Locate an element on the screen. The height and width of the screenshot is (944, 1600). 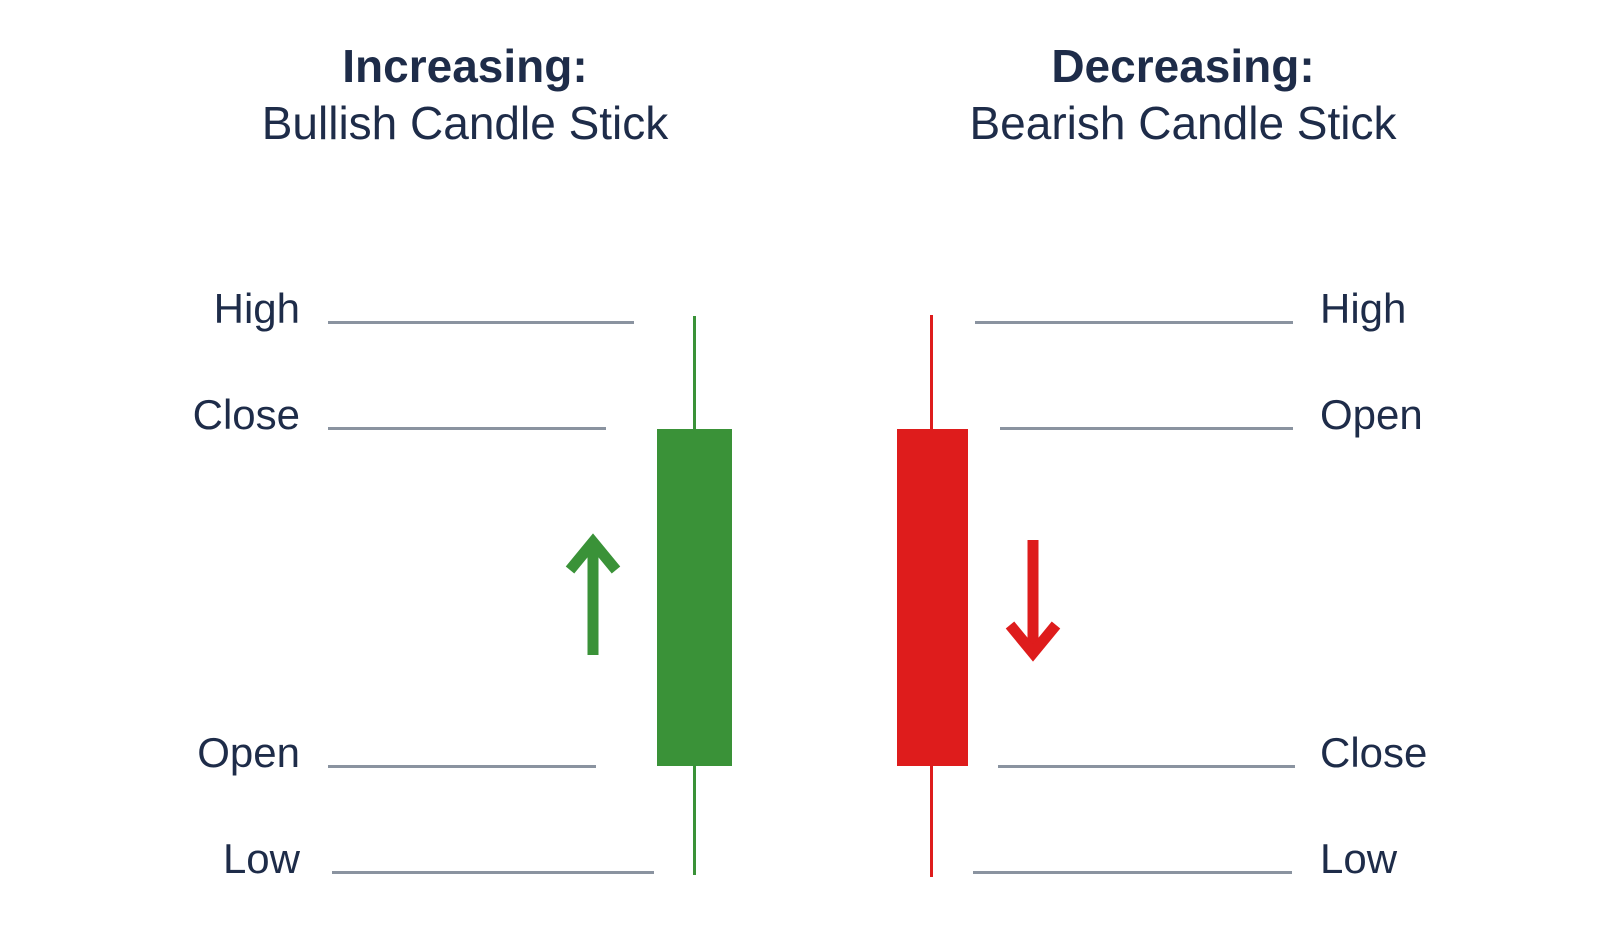
bearish-title: Decreasing: Bearish Candle Stick is located at coordinates (1183, 95).